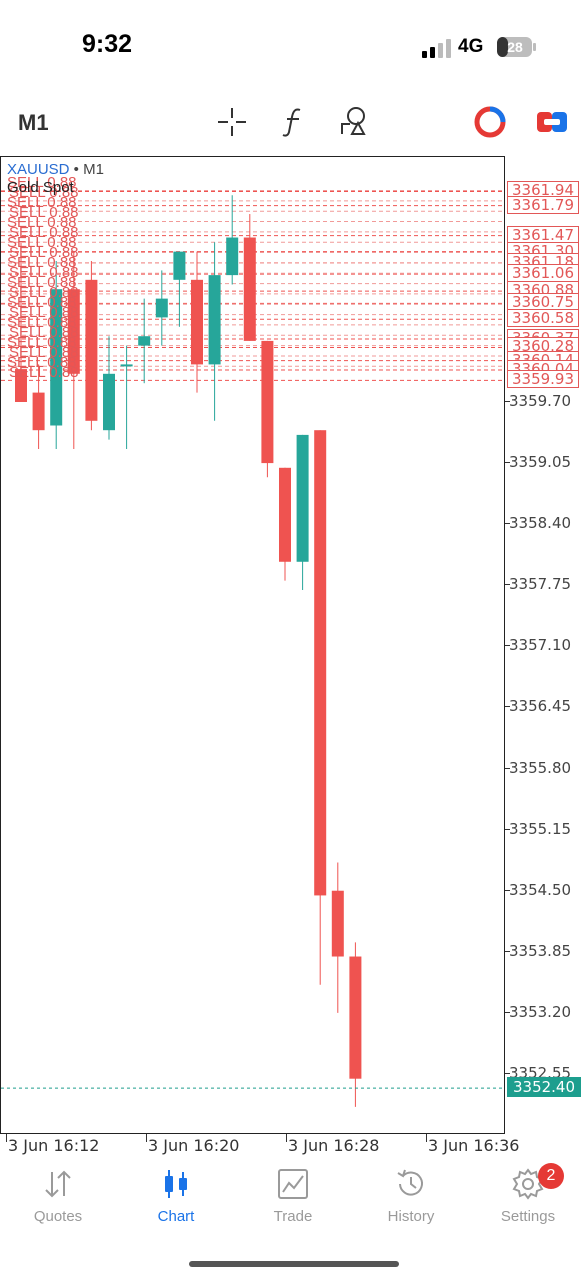 This screenshot has height=1280, width=588. I want to click on status-bar: 9:32 4G 28, so click(294, 48).